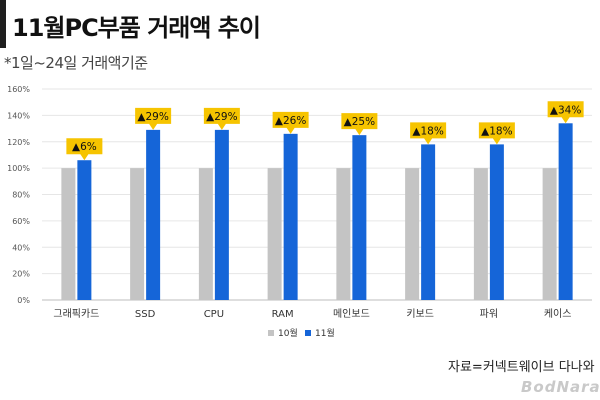 The height and width of the screenshot is (400, 600). What do you see at coordinates (21, 247) in the screenshot?
I see `y-tick-label: 40%` at bounding box center [21, 247].